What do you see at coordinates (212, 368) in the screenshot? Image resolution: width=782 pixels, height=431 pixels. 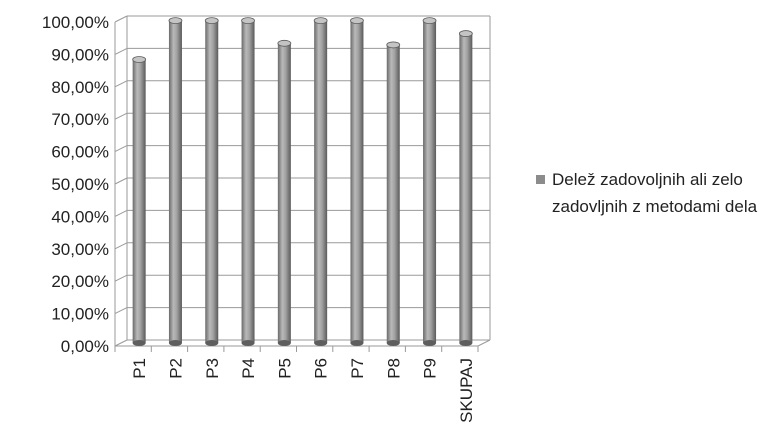 I see `x-category-label: P3` at bounding box center [212, 368].